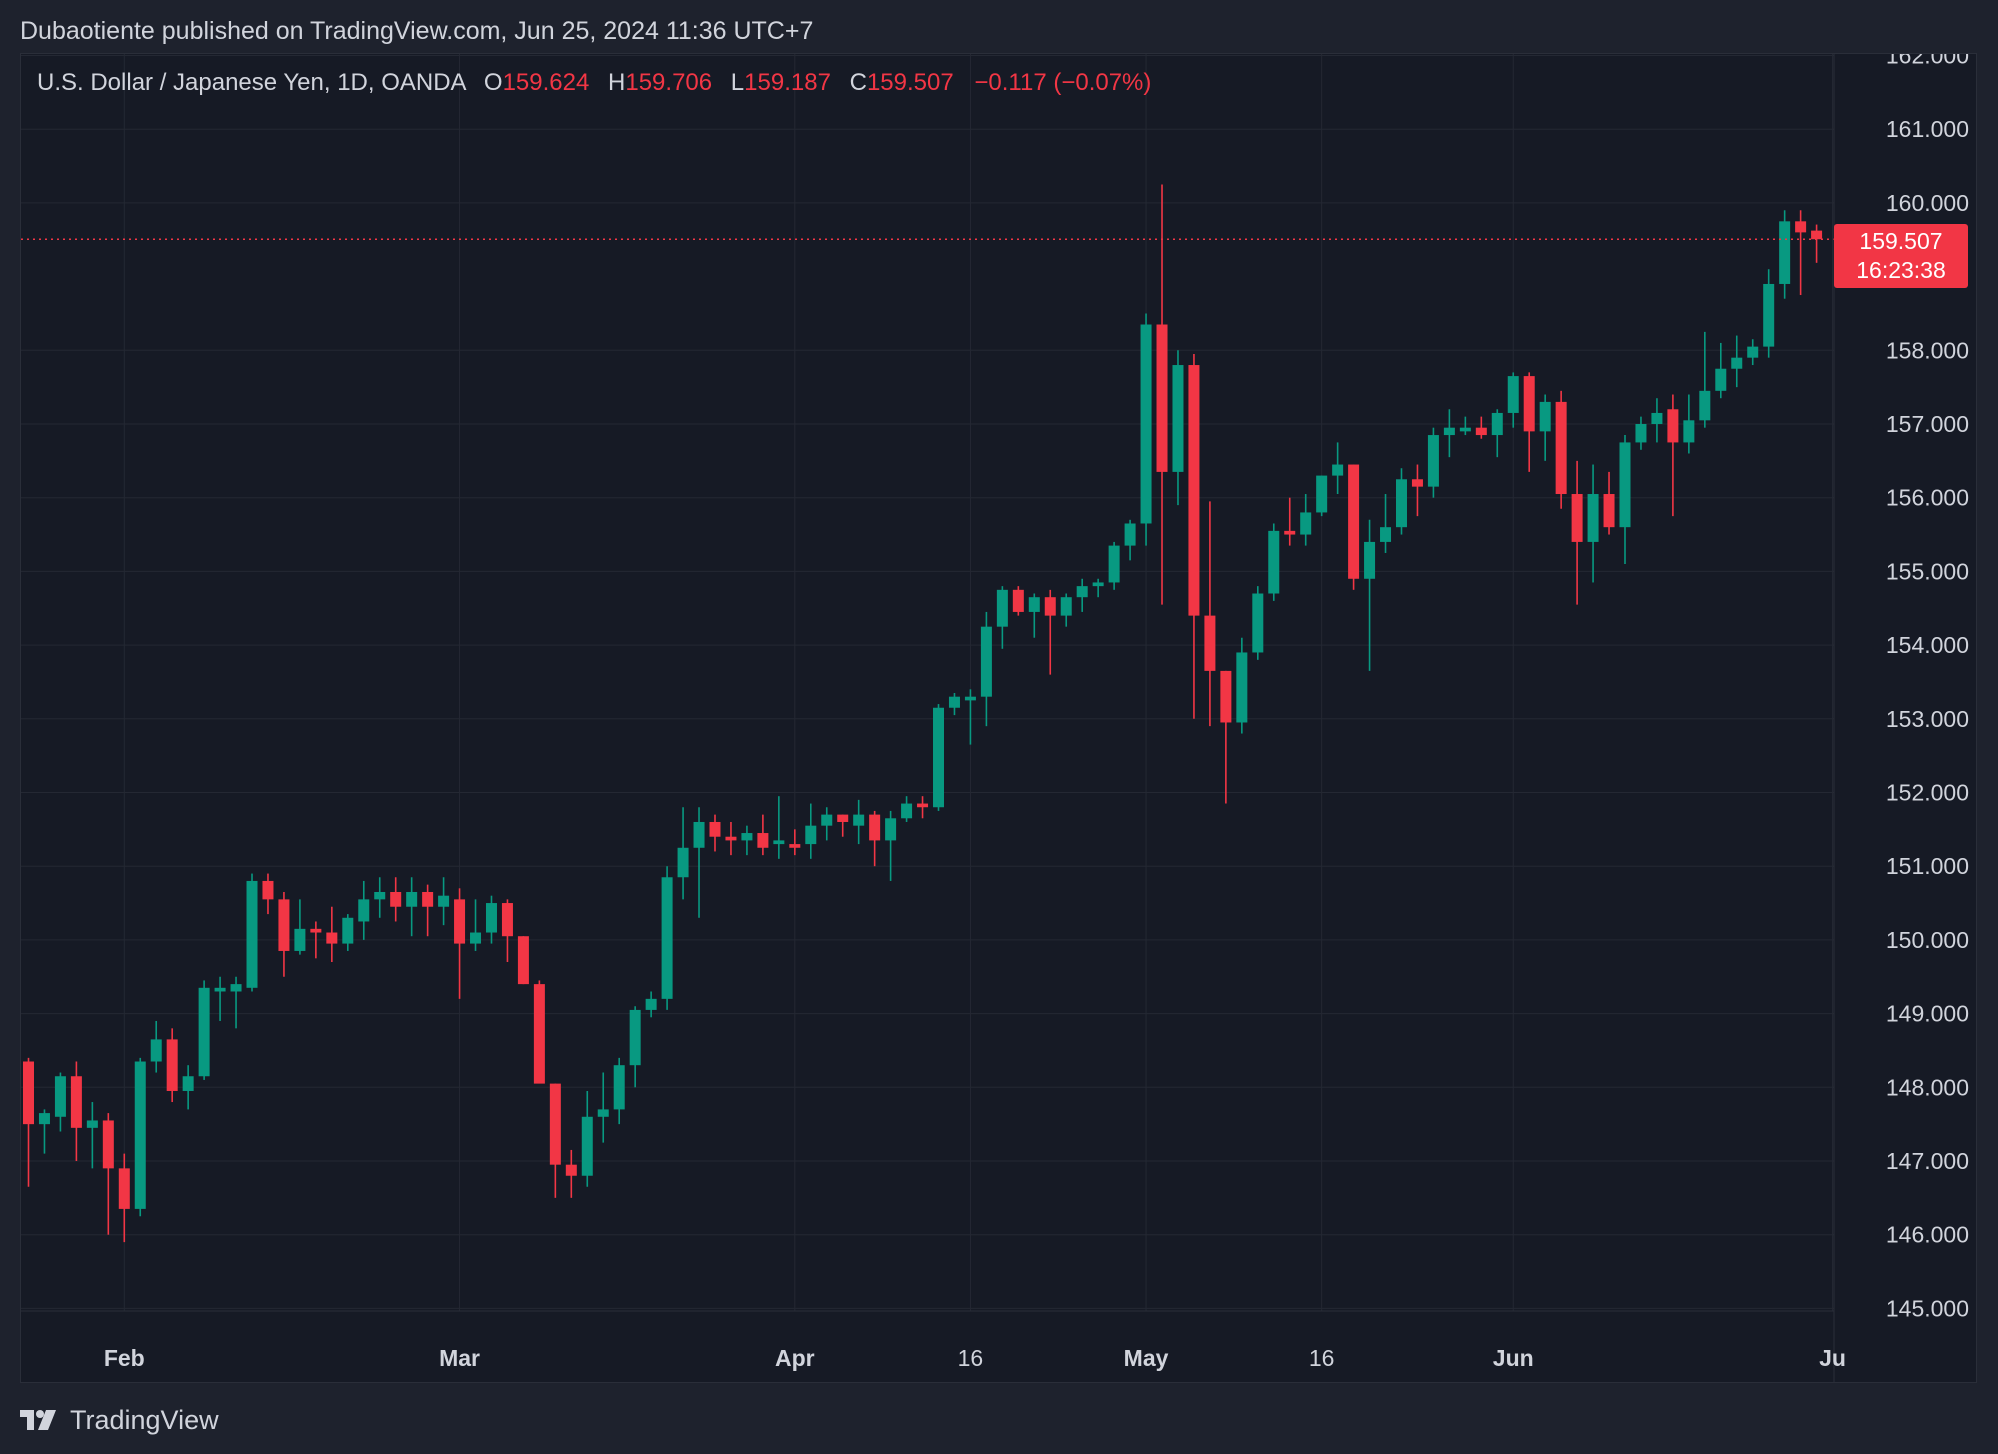 This screenshot has width=1998, height=1454. Describe the element at coordinates (41, 1420) in the screenshot. I see `tradingview-logo-icon` at that location.